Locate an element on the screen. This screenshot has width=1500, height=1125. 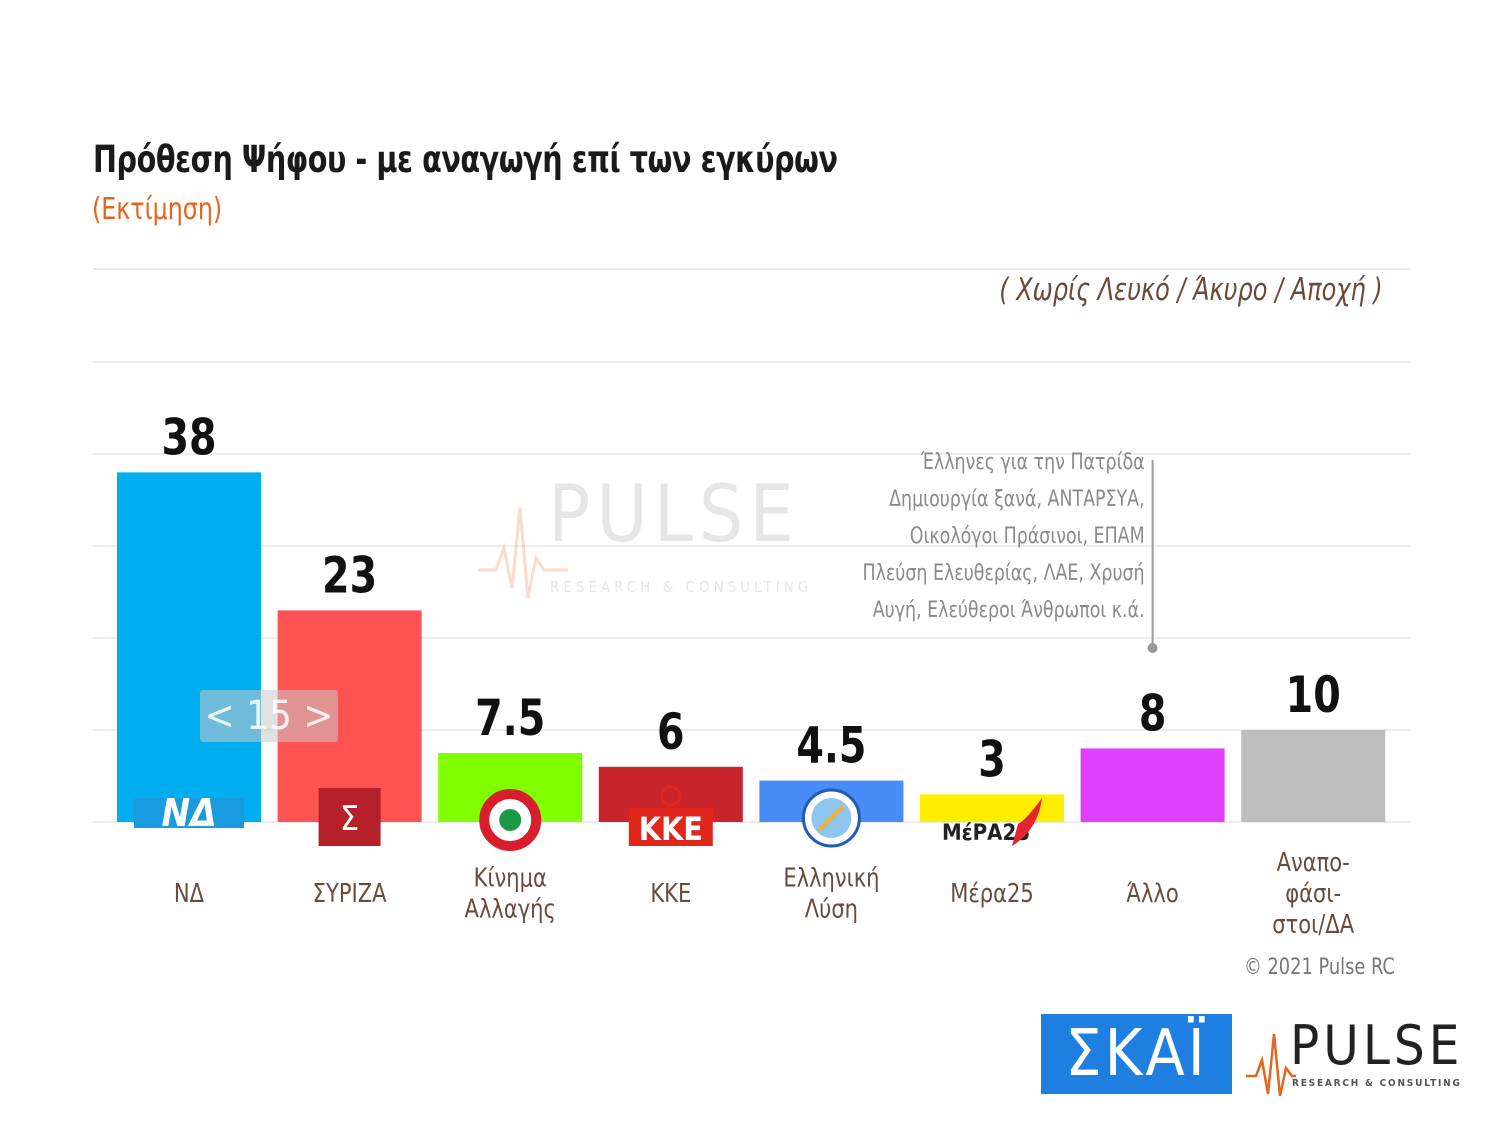
category-label-line: ΚΚΕ is located at coordinates (670, 893).